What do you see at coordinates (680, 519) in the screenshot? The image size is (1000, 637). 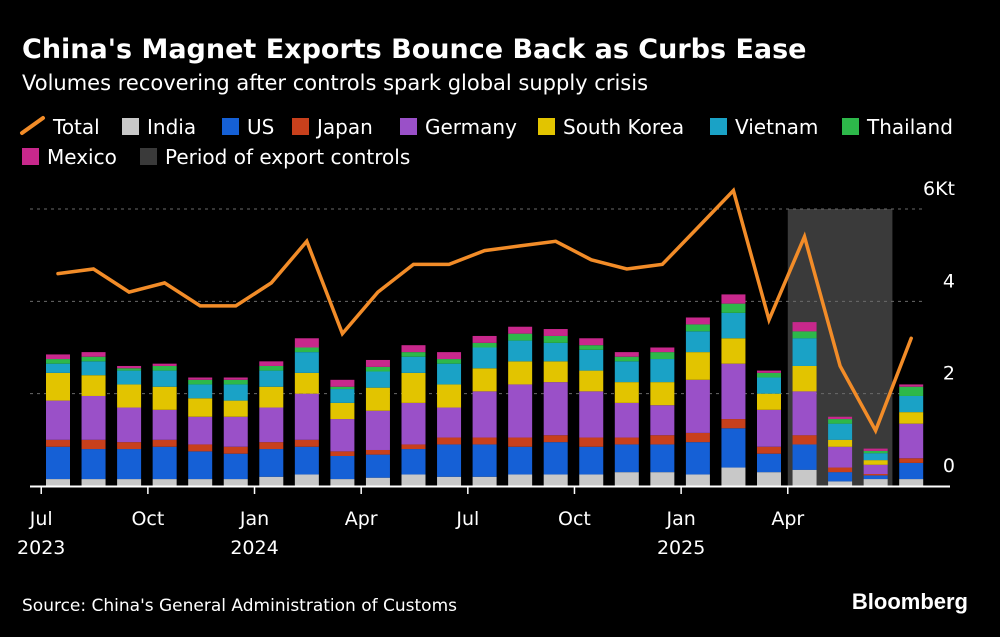 I see `x-tick-label-2025-01: Jan` at bounding box center [680, 519].